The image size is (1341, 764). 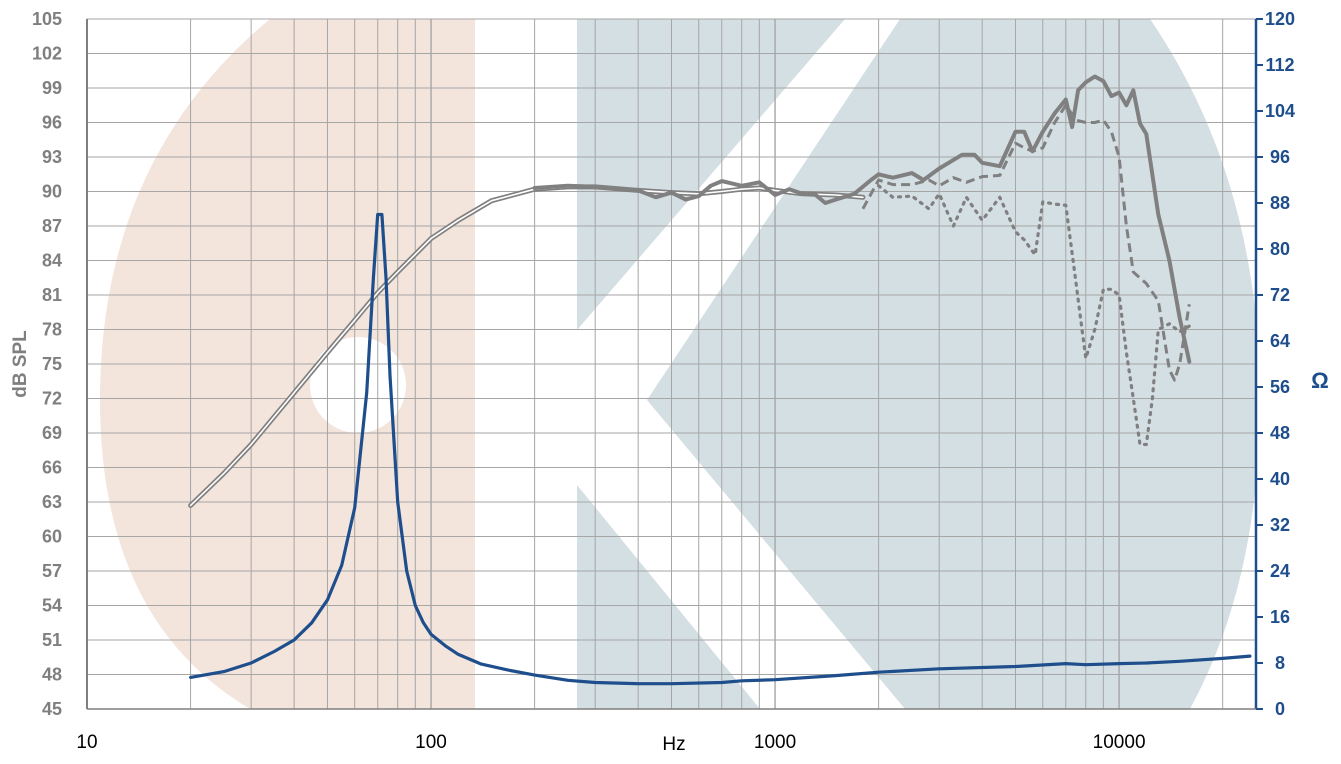 I want to click on y-left-tick-label: 72, so click(x=52, y=399).